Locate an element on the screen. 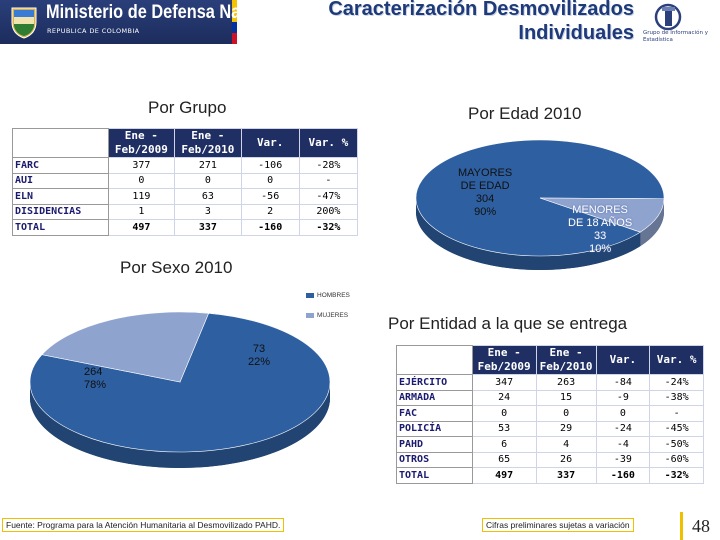  table-cell: 2 is located at coordinates (270, 211).